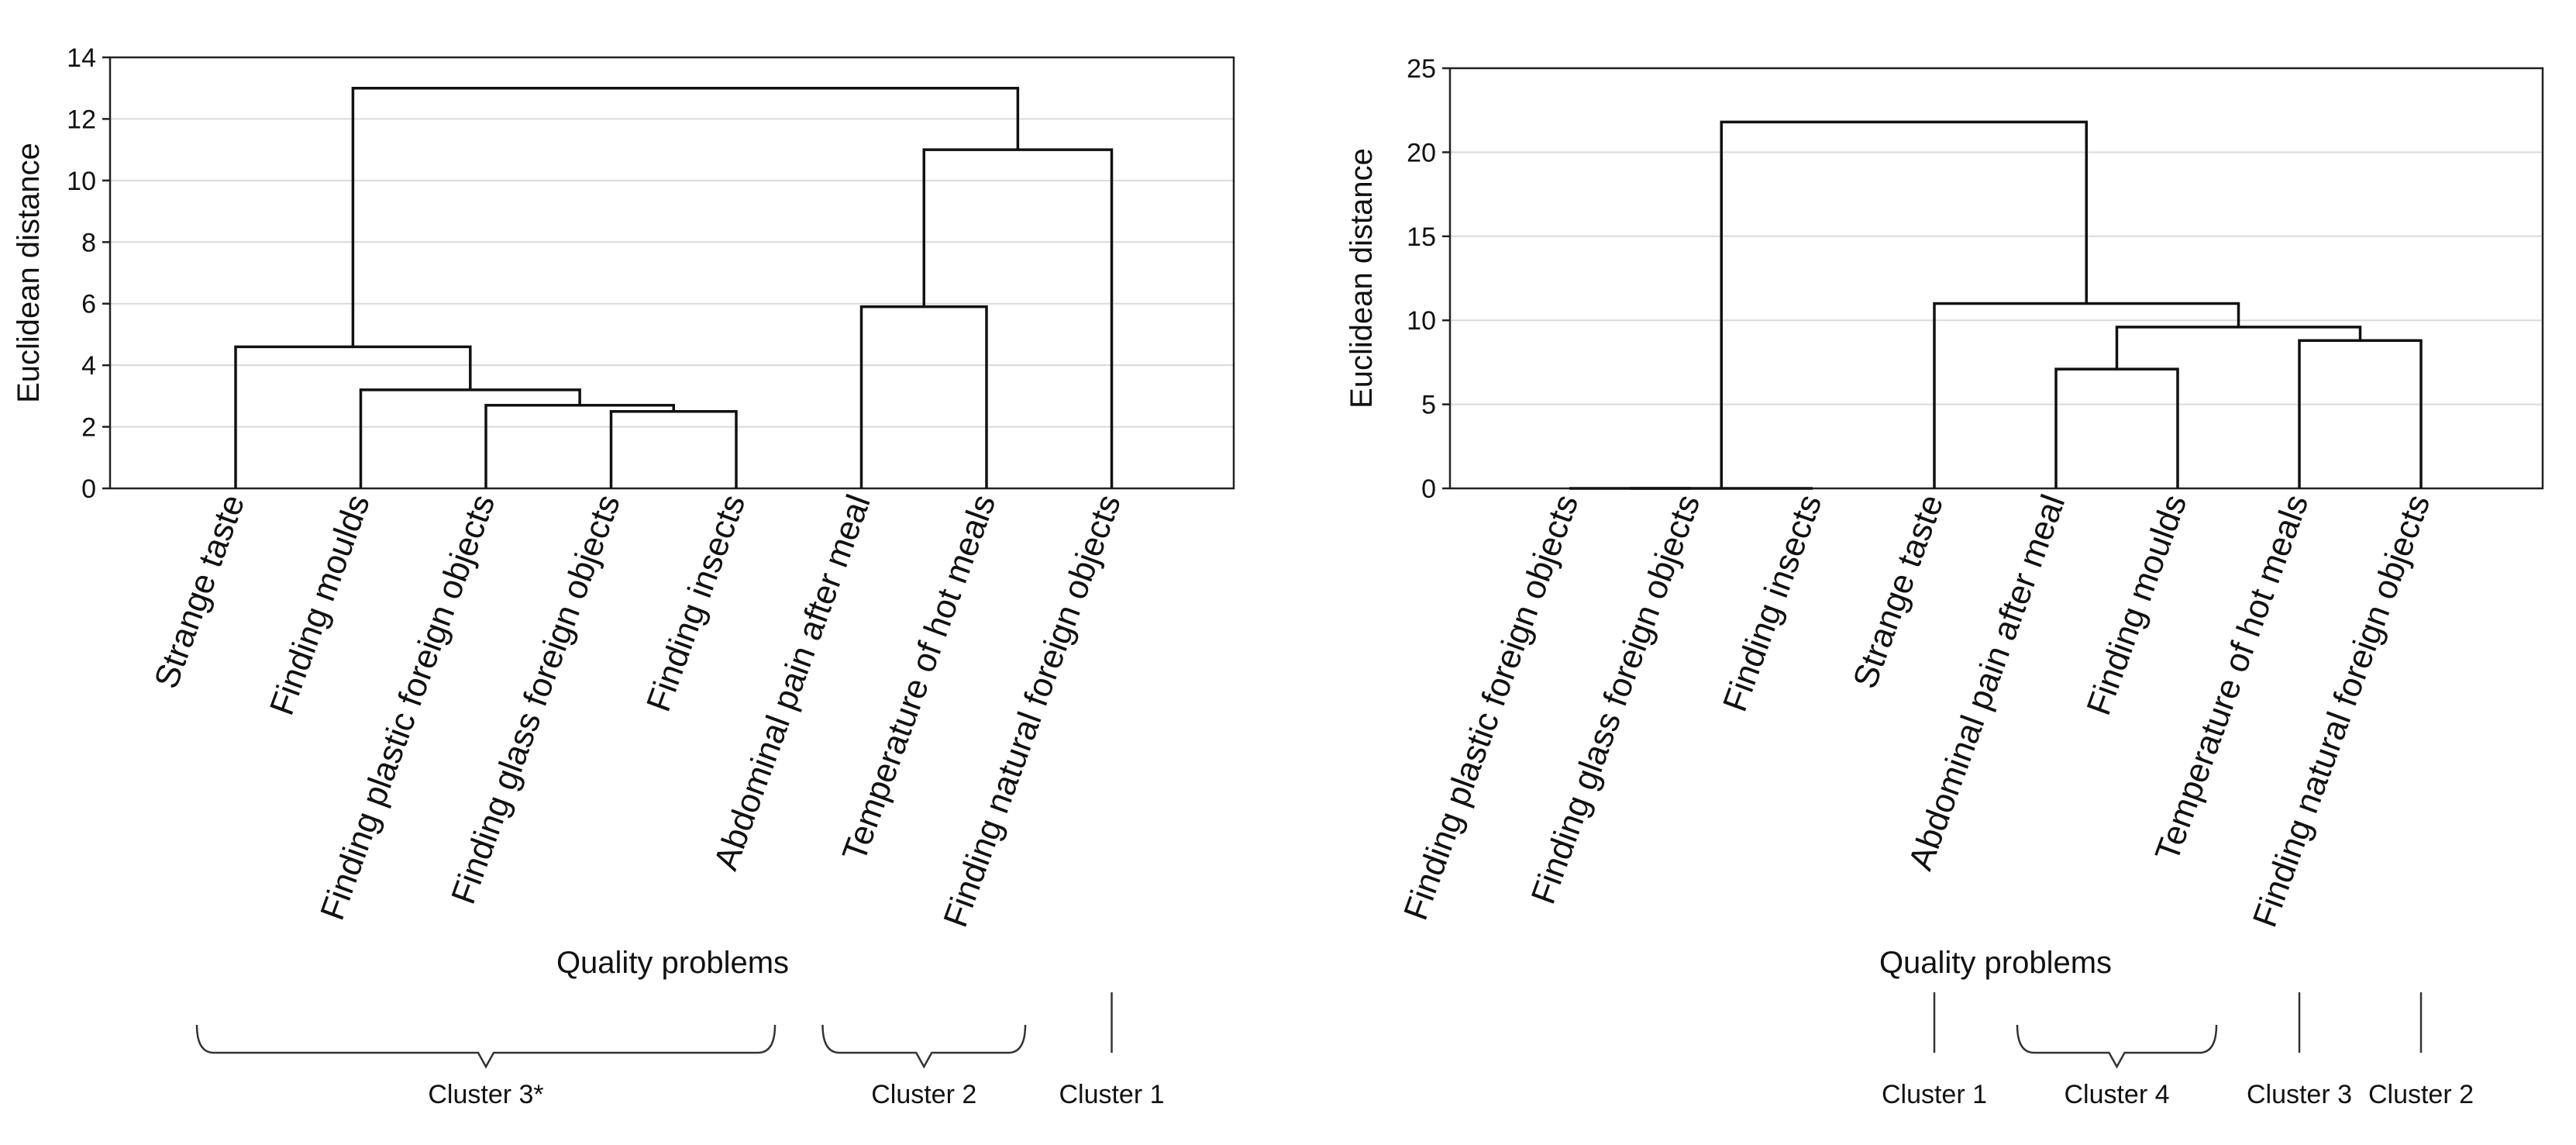 The image size is (2576, 1145). I want to click on cluster-label: Cluster 4, so click(2116, 1094).